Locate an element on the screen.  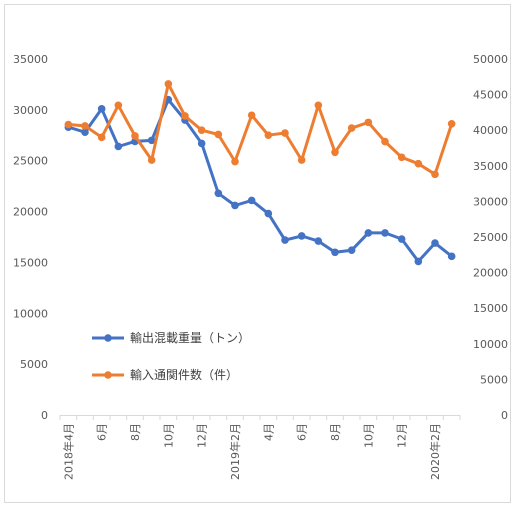
legend: 輸出混載重量（トン） 輸入通関件数（件） is located at coordinates (171, 356).